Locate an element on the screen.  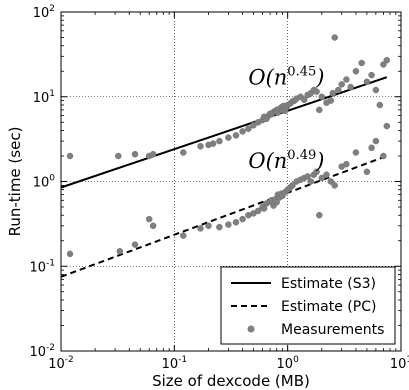
y-tick-label: 10⁻¹ is located at coordinates (42, 266).